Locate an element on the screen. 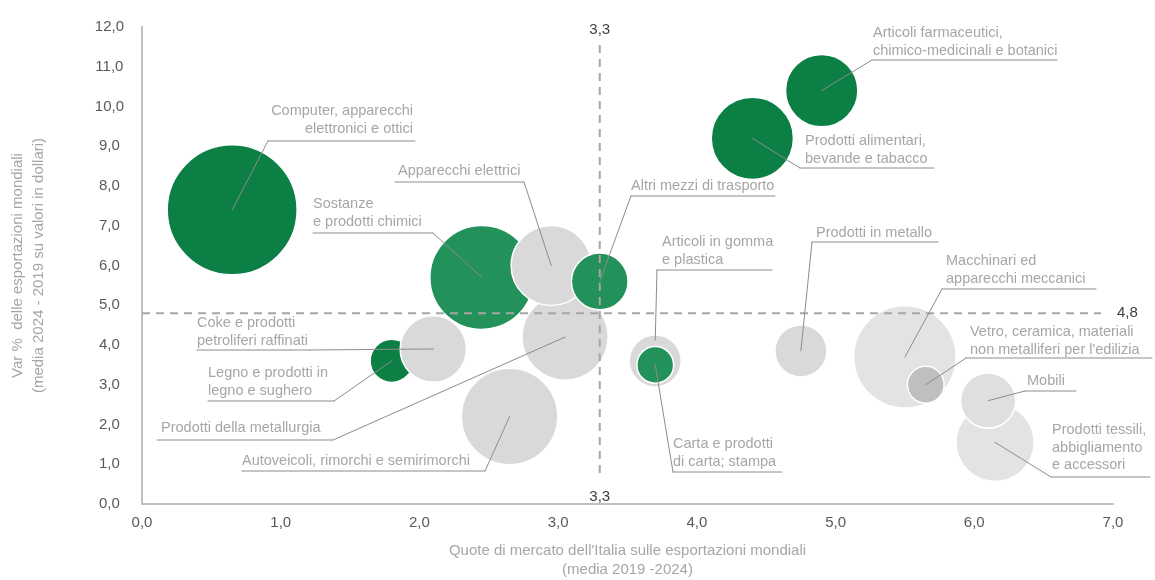 This screenshot has height=580, width=1155. y-tick-label: 2,0 is located at coordinates (109, 423).